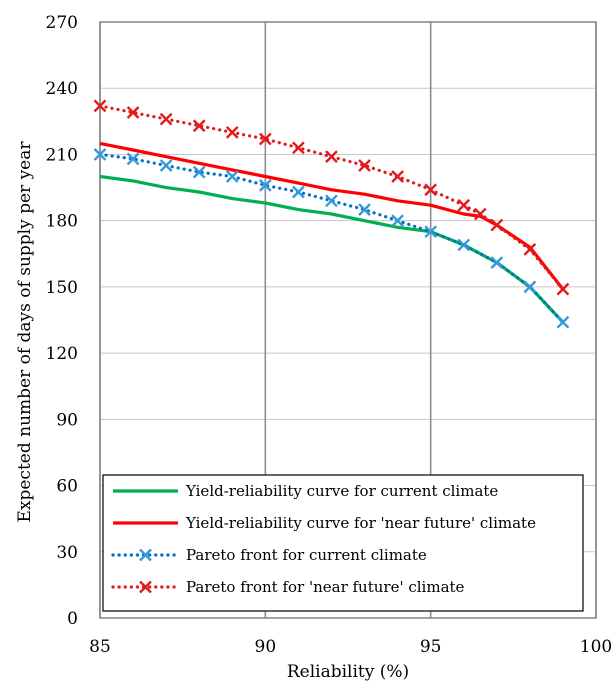  What do you see at coordinates (348, 672) in the screenshot?
I see `x-axis-title: Reliability (%)` at bounding box center [348, 672].